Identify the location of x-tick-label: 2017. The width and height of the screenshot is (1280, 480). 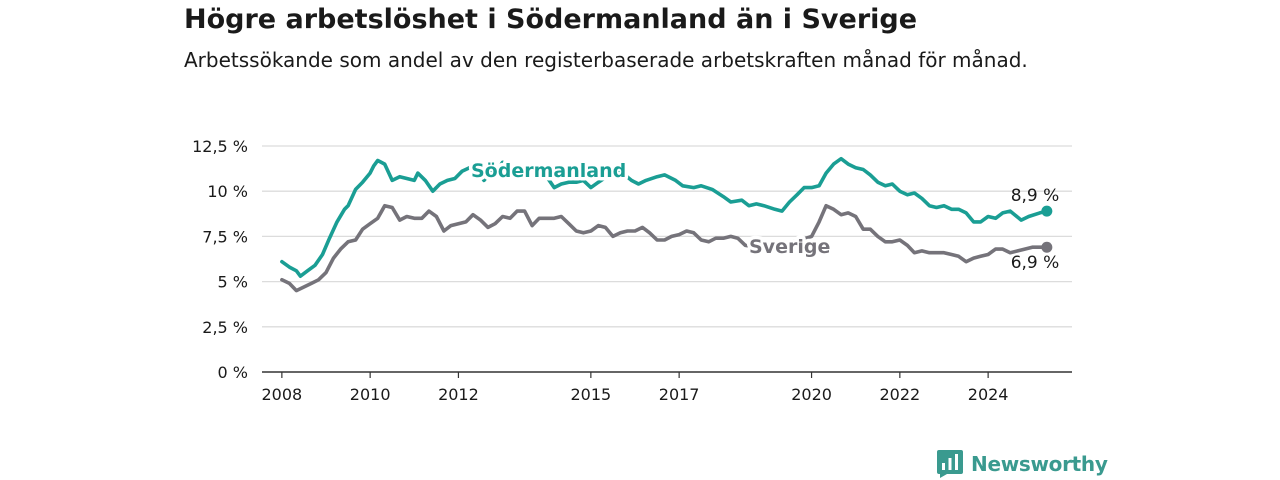
(679, 394).